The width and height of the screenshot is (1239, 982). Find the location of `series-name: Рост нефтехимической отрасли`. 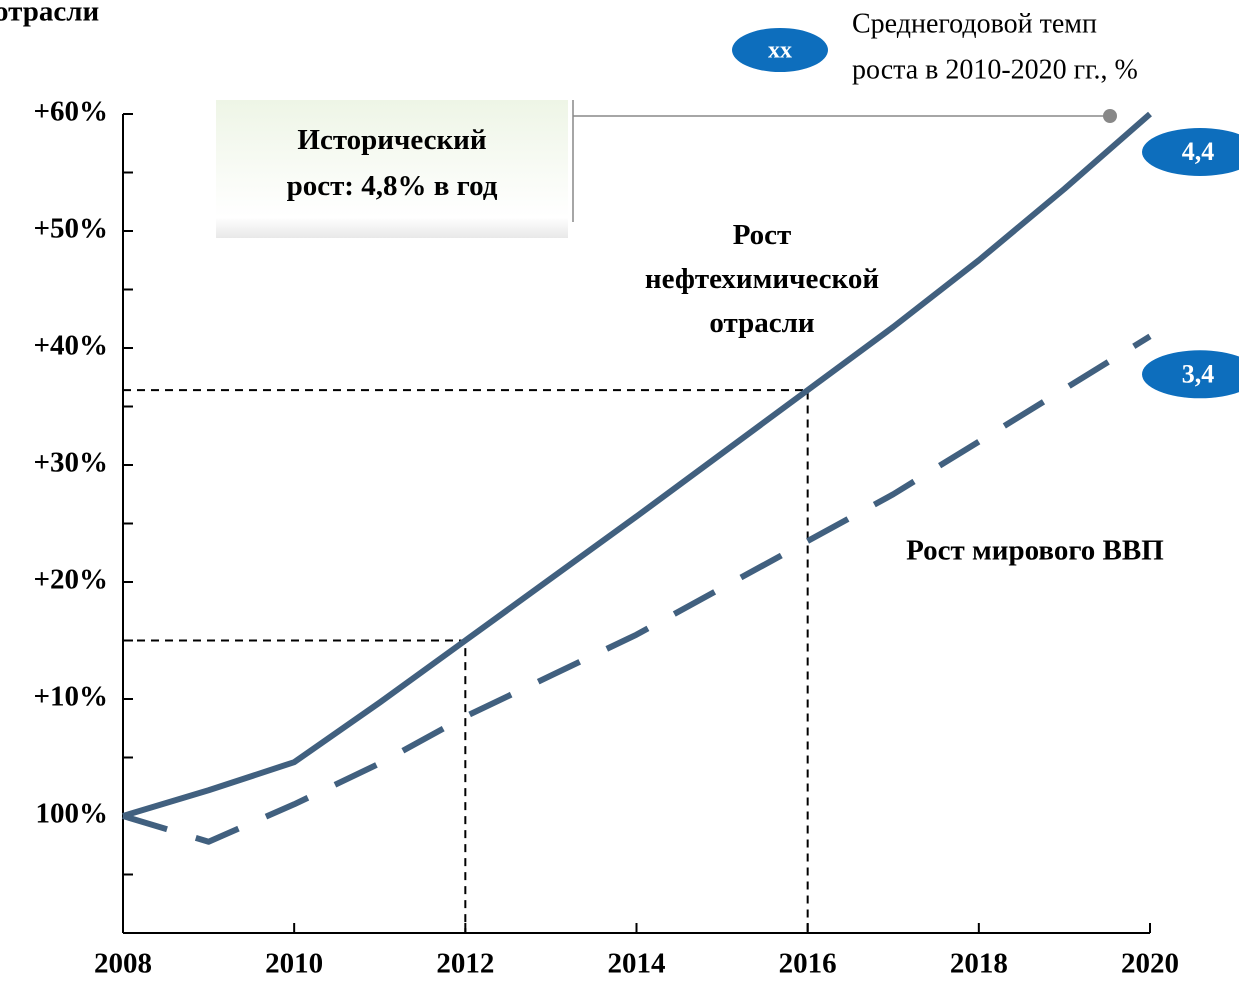

series-name: Рост нефтехимической отрасли is located at coordinates (762, 279).